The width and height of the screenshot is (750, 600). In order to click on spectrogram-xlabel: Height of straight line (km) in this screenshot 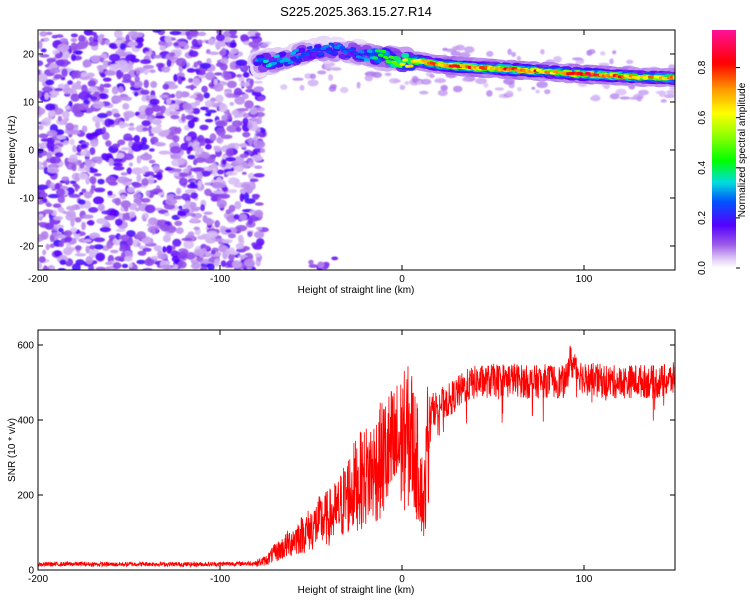, I will do `click(356, 290)`.